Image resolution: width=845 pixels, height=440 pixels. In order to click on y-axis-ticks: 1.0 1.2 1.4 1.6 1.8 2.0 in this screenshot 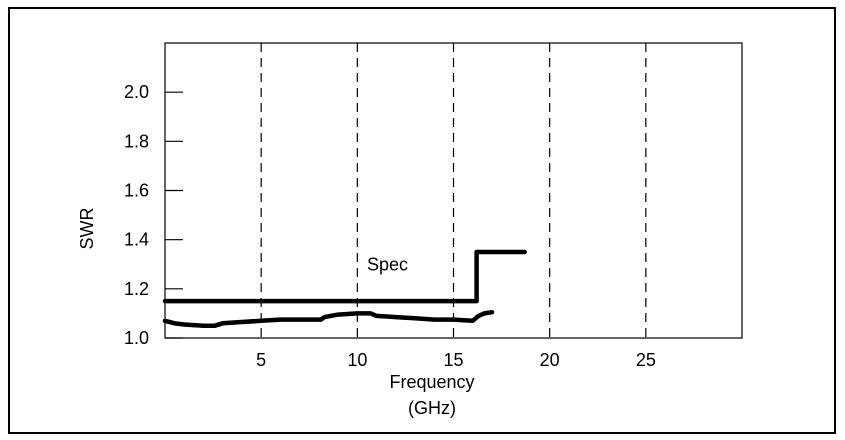, I will do `click(153, 215)`.